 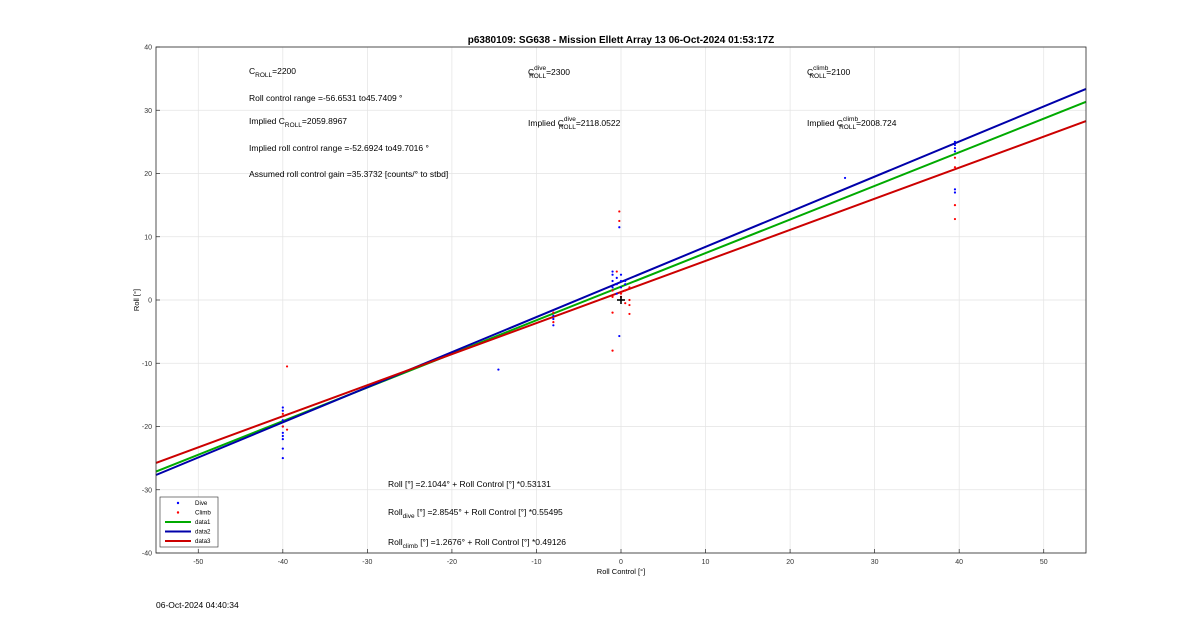 I want to click on legend-label: Climb, so click(x=203, y=513).